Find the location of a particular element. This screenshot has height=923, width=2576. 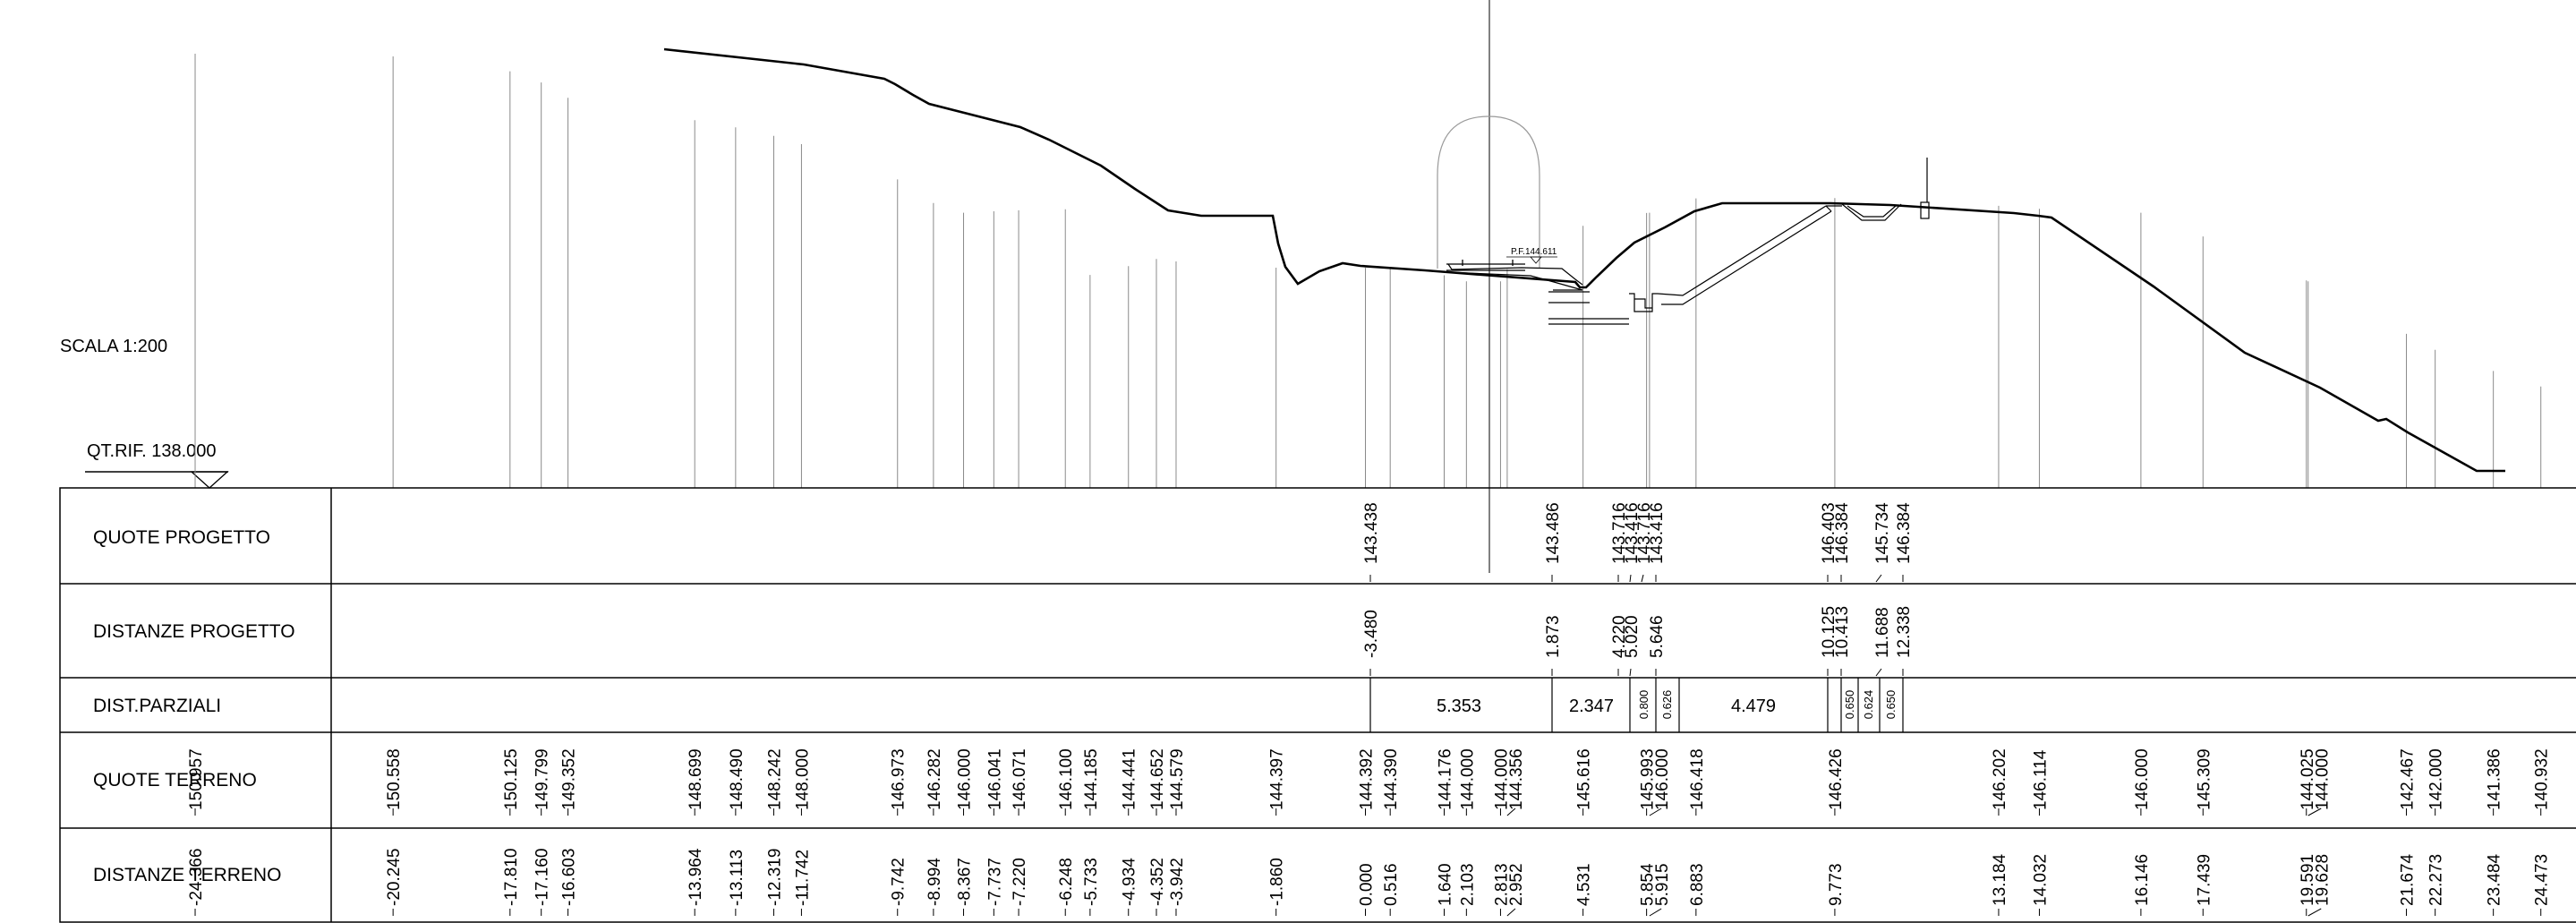

terrain-distance-value: 13.184 is located at coordinates (2000, 880).